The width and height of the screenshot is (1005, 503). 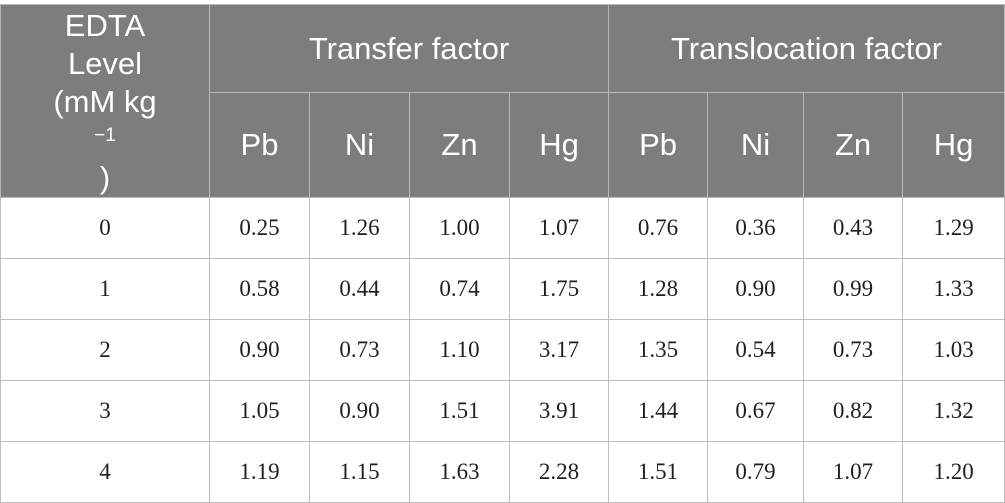 What do you see at coordinates (559, 411) in the screenshot?
I see `value-cell: 3.91` at bounding box center [559, 411].